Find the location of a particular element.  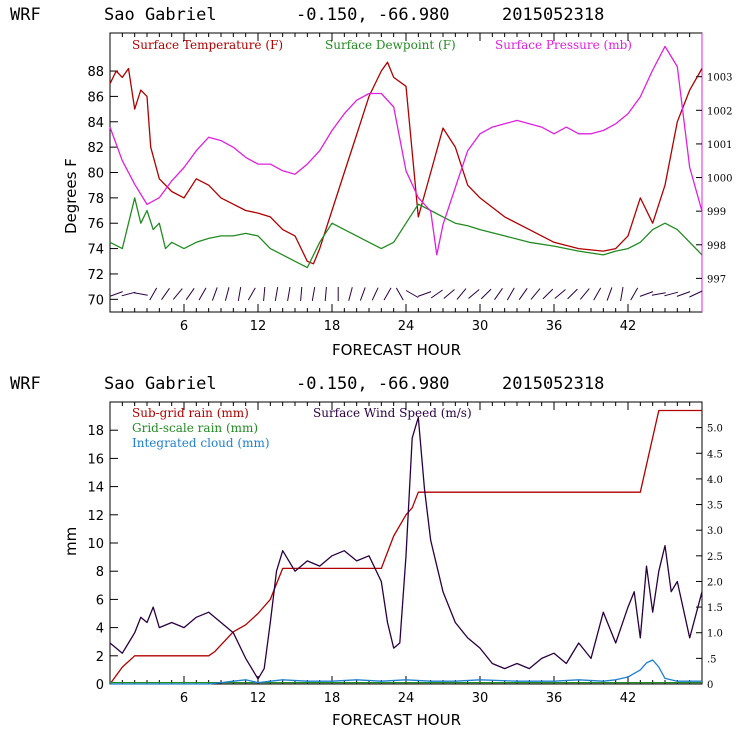

bottom-x-axis-label: FORECAST HOUR is located at coordinates (396, 720).